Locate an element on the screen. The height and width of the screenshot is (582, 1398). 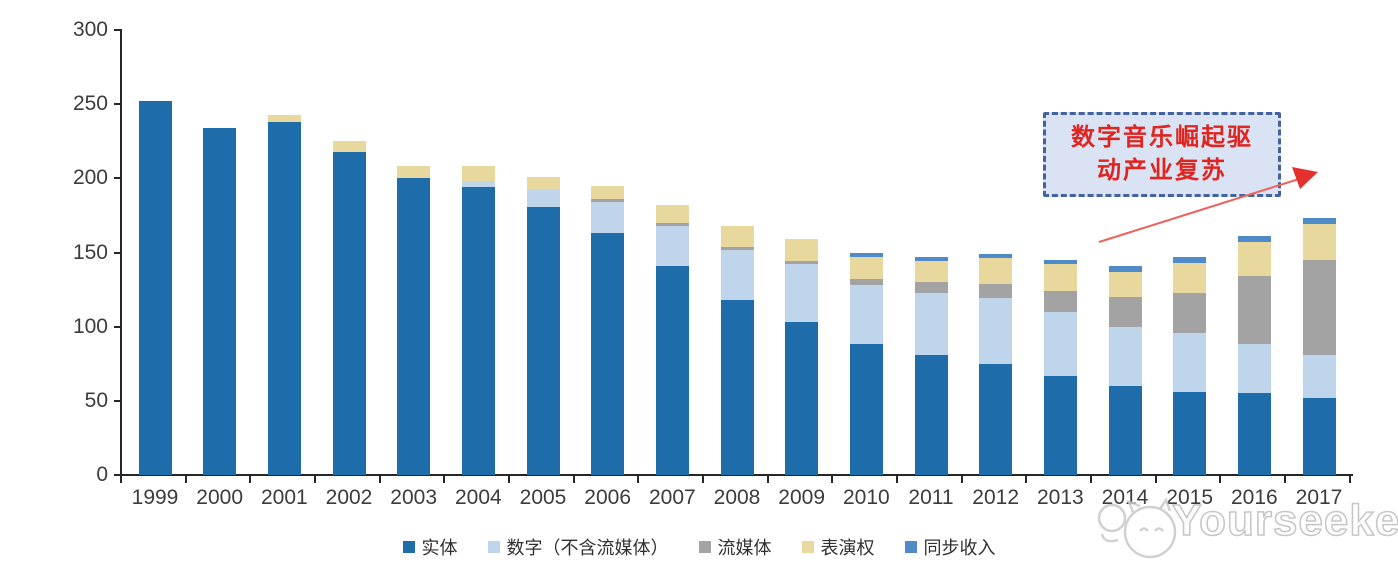
legend-label: 表演权 is located at coordinates (847, 548).